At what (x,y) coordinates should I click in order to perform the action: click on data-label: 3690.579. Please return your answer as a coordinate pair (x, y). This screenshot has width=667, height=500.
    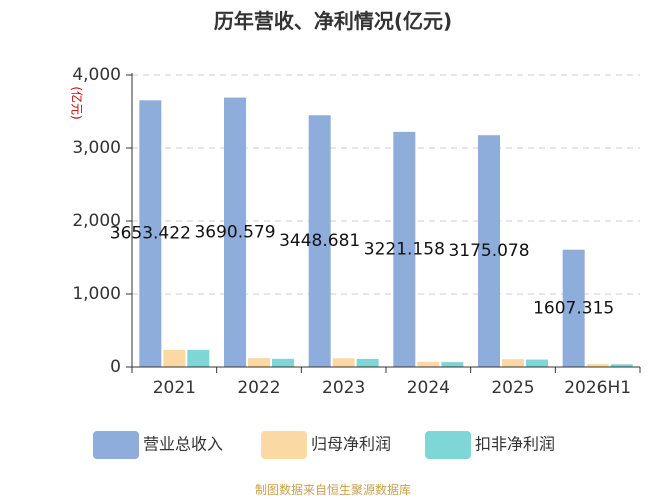
    Looking at the image, I should click on (234, 232).